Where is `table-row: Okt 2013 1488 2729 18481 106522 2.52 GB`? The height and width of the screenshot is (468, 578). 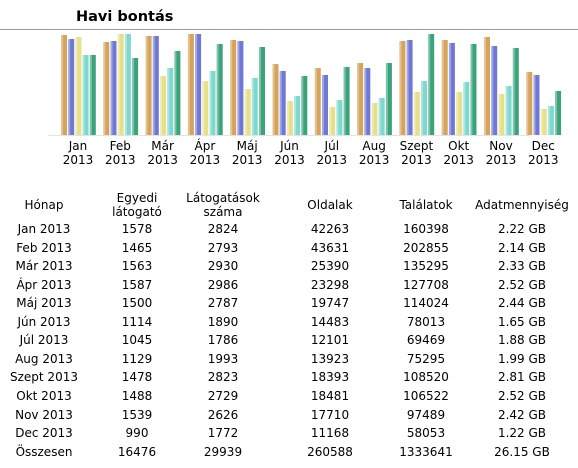 table-row: Okt 2013 1488 2729 18481 106522 2.52 GB is located at coordinates (289, 396).